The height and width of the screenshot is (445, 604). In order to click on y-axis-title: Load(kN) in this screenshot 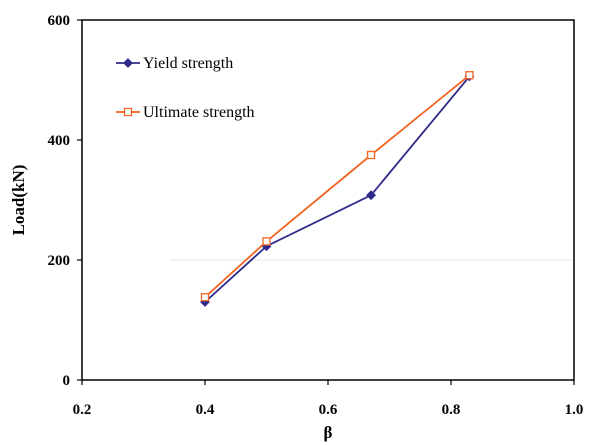, I will do `click(18, 200)`.